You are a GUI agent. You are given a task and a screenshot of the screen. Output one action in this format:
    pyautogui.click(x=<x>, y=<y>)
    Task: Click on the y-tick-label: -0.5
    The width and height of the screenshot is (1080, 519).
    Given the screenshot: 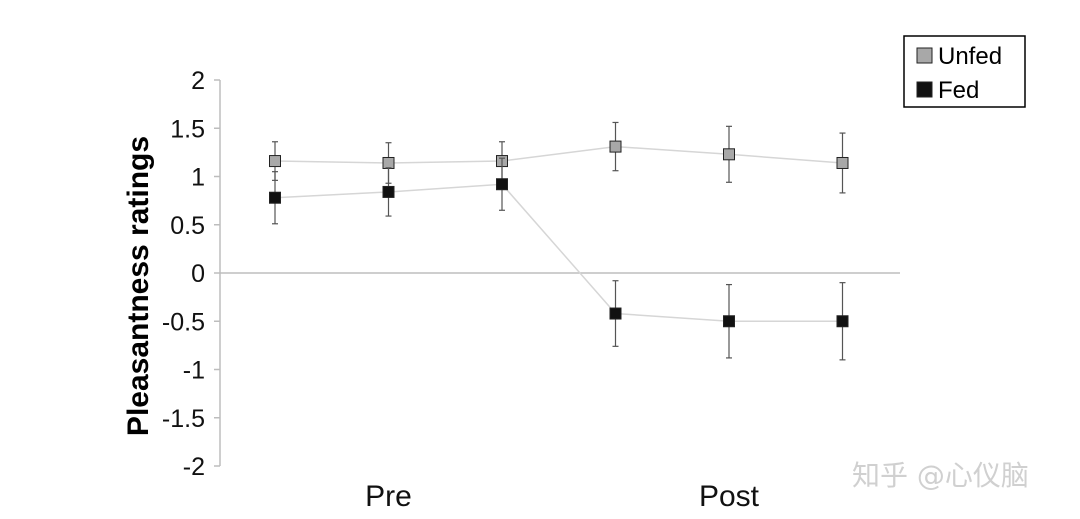 What is the action you would take?
    pyautogui.click(x=183, y=322)
    